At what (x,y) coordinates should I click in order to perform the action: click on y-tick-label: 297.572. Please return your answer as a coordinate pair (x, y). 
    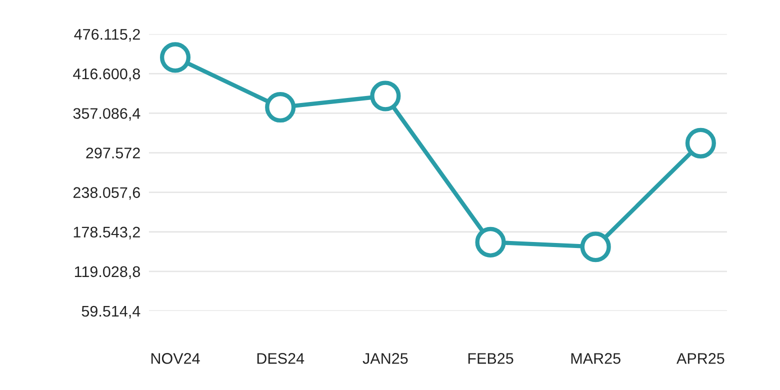
    Looking at the image, I should click on (113, 153).